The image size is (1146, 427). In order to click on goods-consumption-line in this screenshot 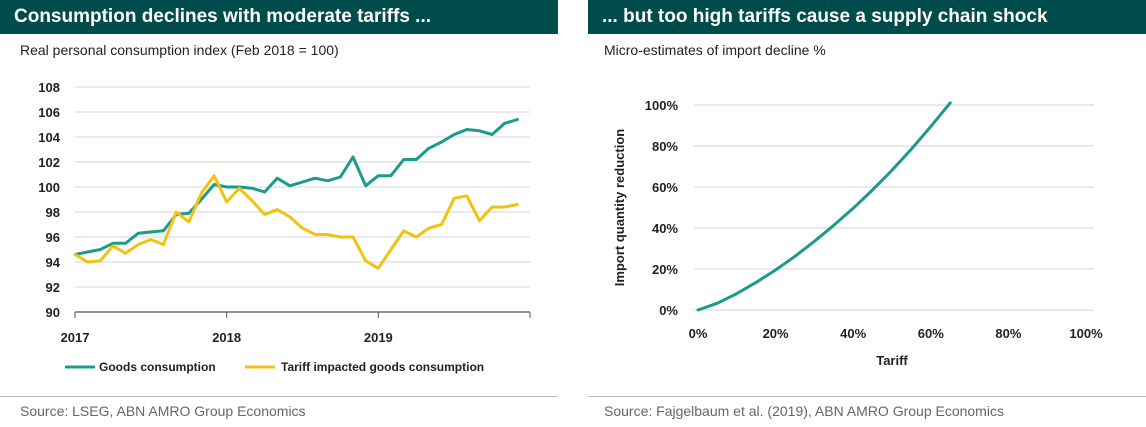, I will do `click(296, 187)`.